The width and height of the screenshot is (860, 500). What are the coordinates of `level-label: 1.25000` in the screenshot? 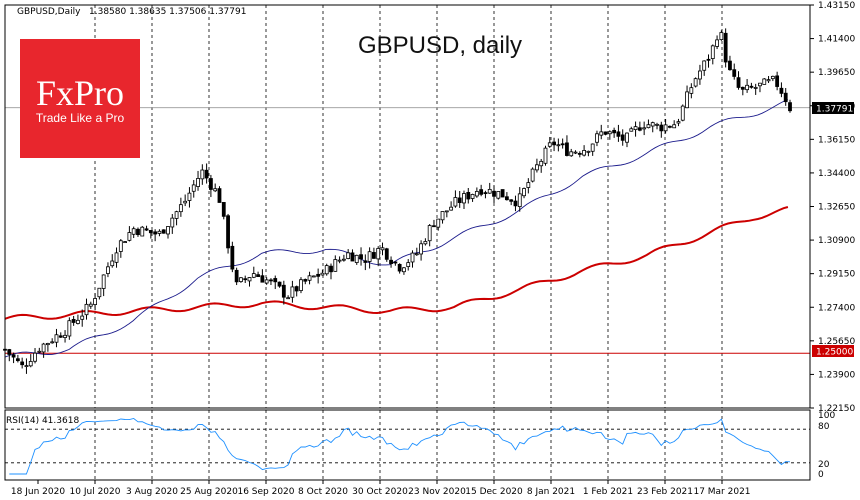 It's located at (834, 353).